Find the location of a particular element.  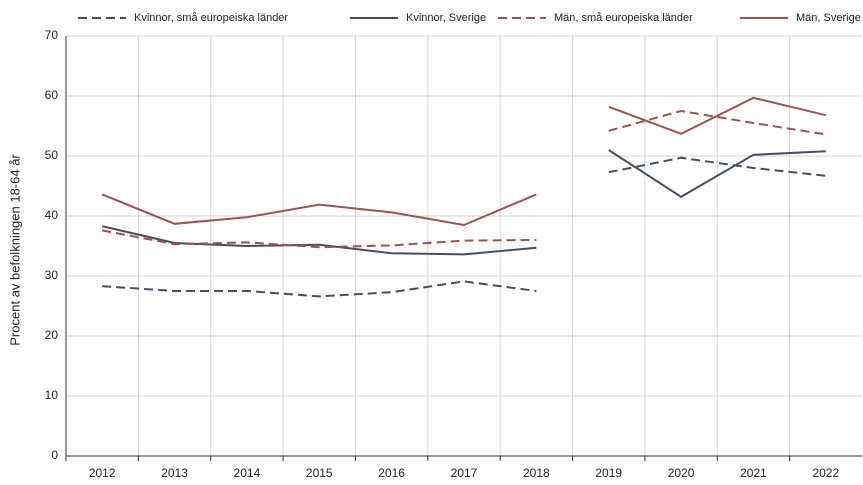

x-tick-label: 2018 is located at coordinates (536, 473).